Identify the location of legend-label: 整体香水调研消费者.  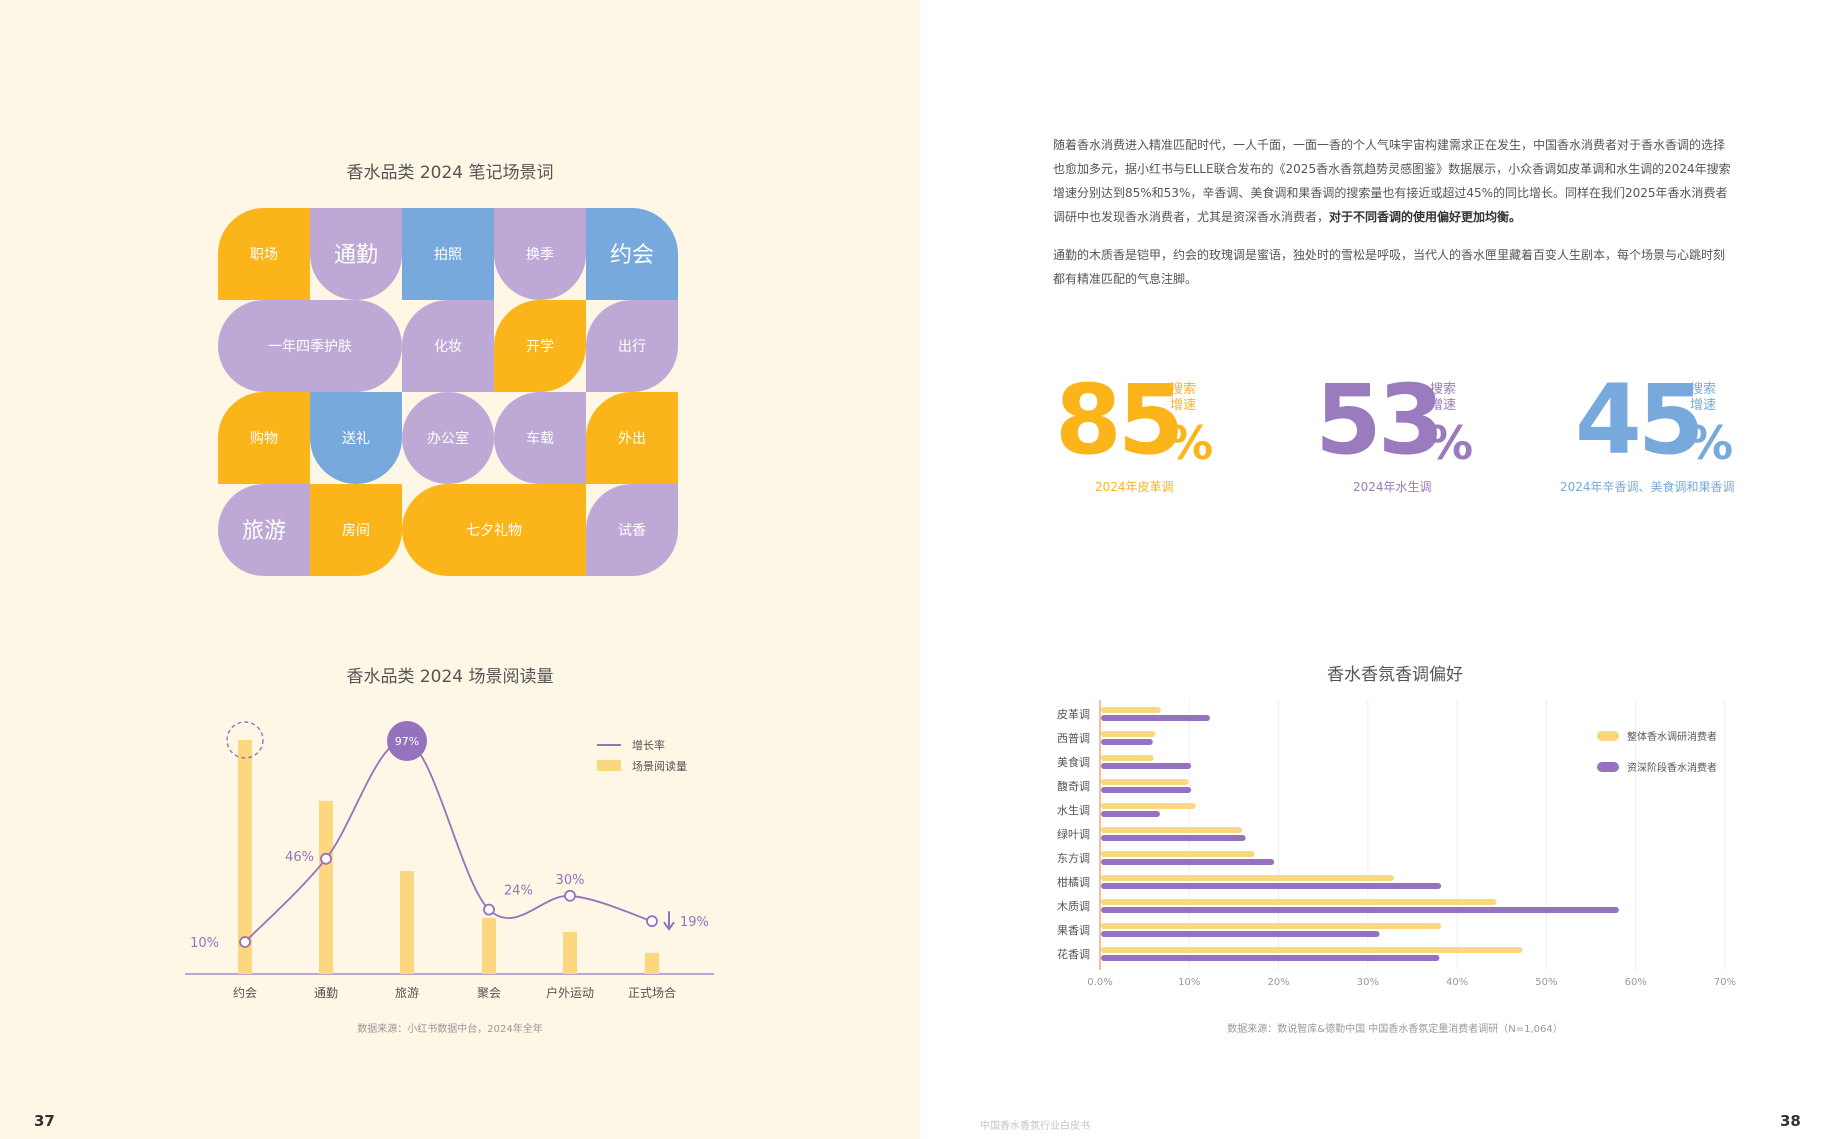
(1672, 736).